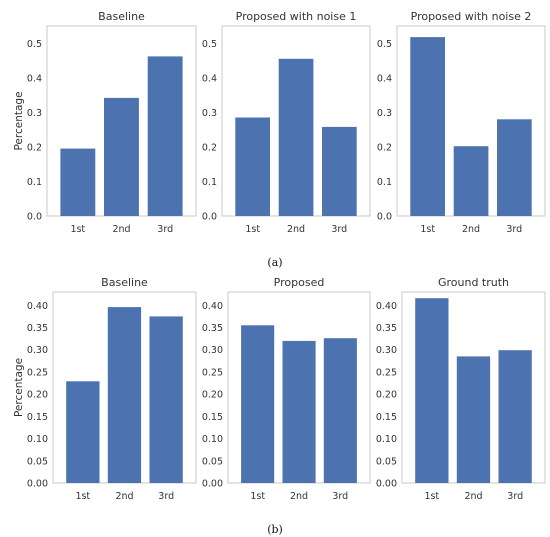 The image size is (550, 537). I want to click on panel-title: Proposed, so click(299, 282).